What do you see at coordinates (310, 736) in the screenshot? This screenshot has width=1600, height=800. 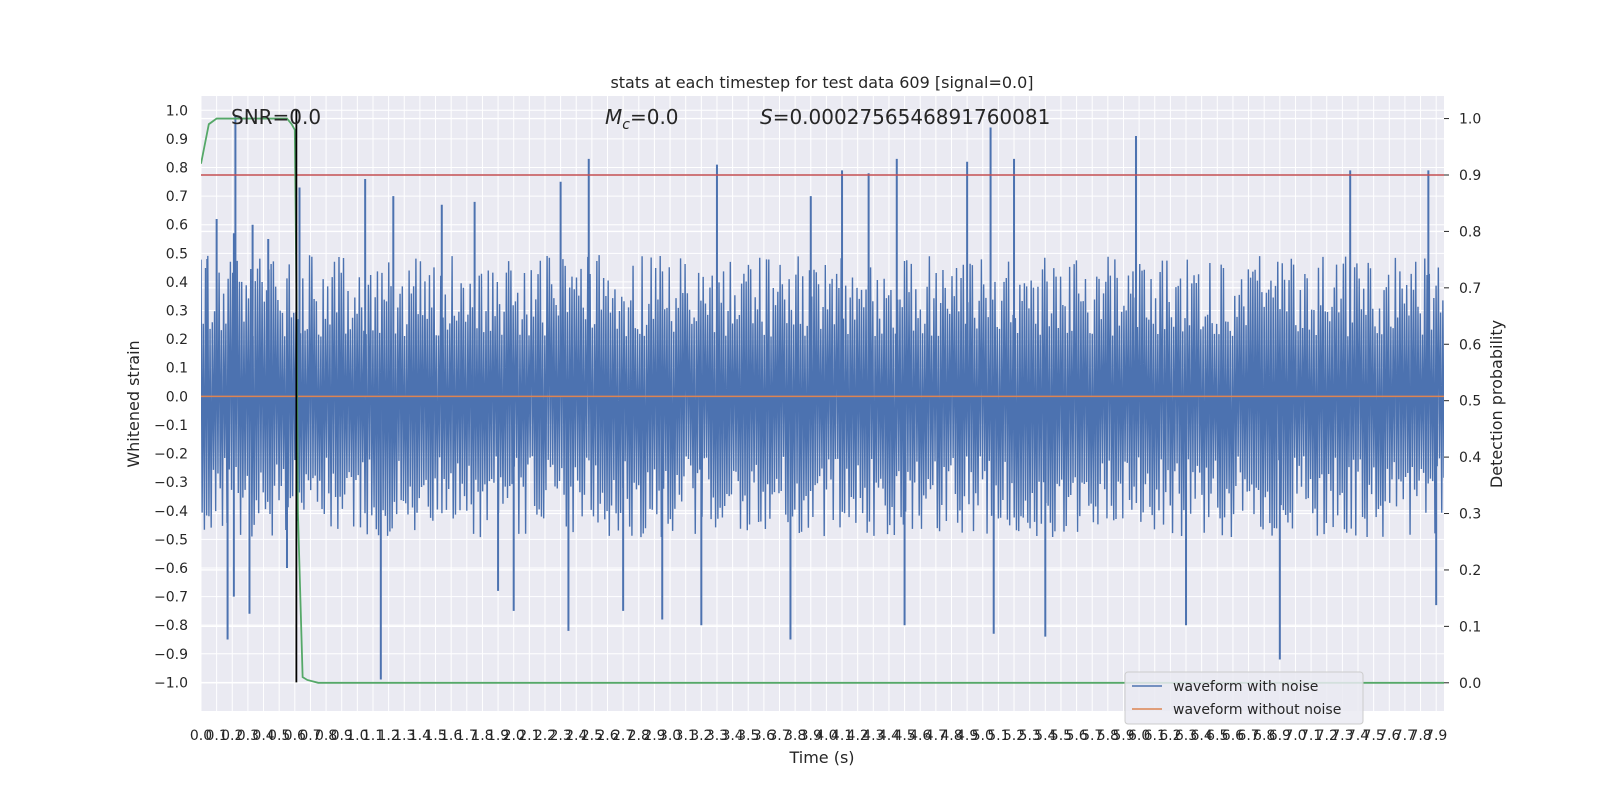 I see `x-tick-label: 0.7` at bounding box center [310, 736].